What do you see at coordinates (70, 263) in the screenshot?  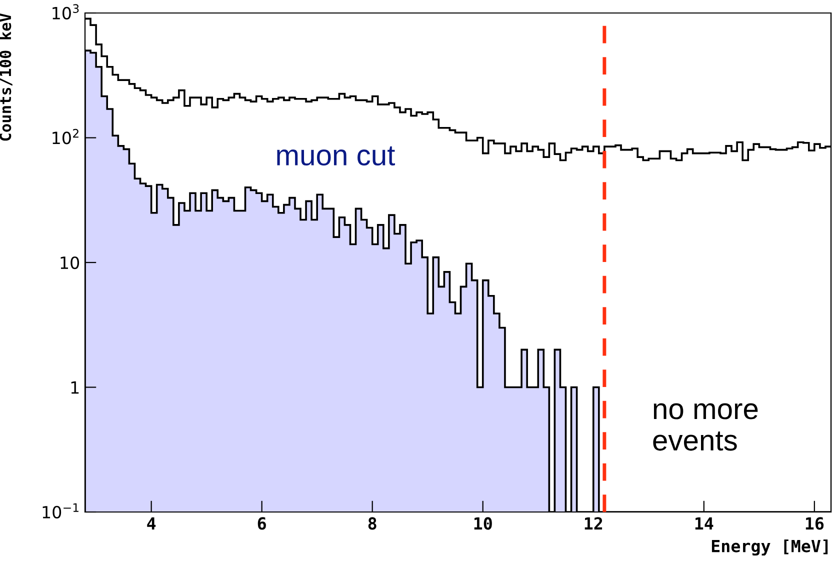 I see `y-tick-label: 10` at bounding box center [70, 263].